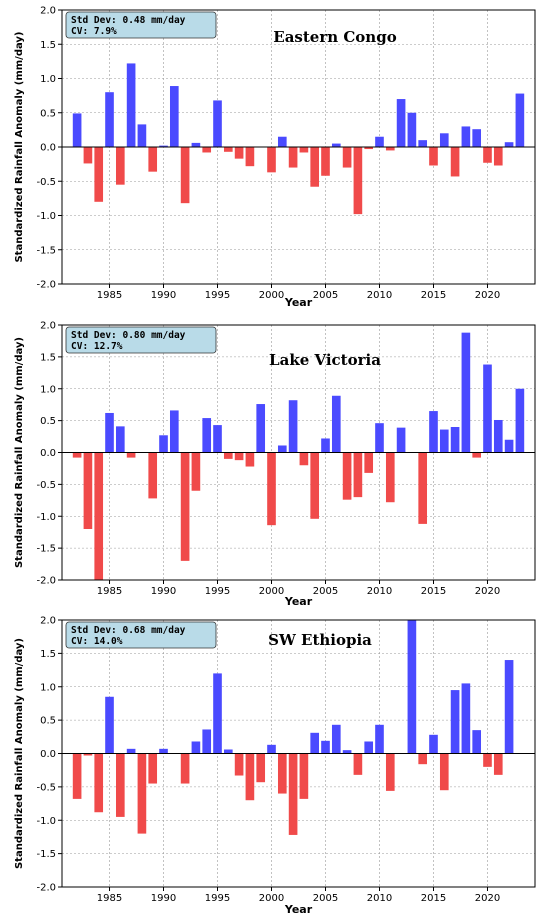 Image resolution: width=550 pixels, height=922 pixels. I want to click on bar-2014, so click(423, 759).